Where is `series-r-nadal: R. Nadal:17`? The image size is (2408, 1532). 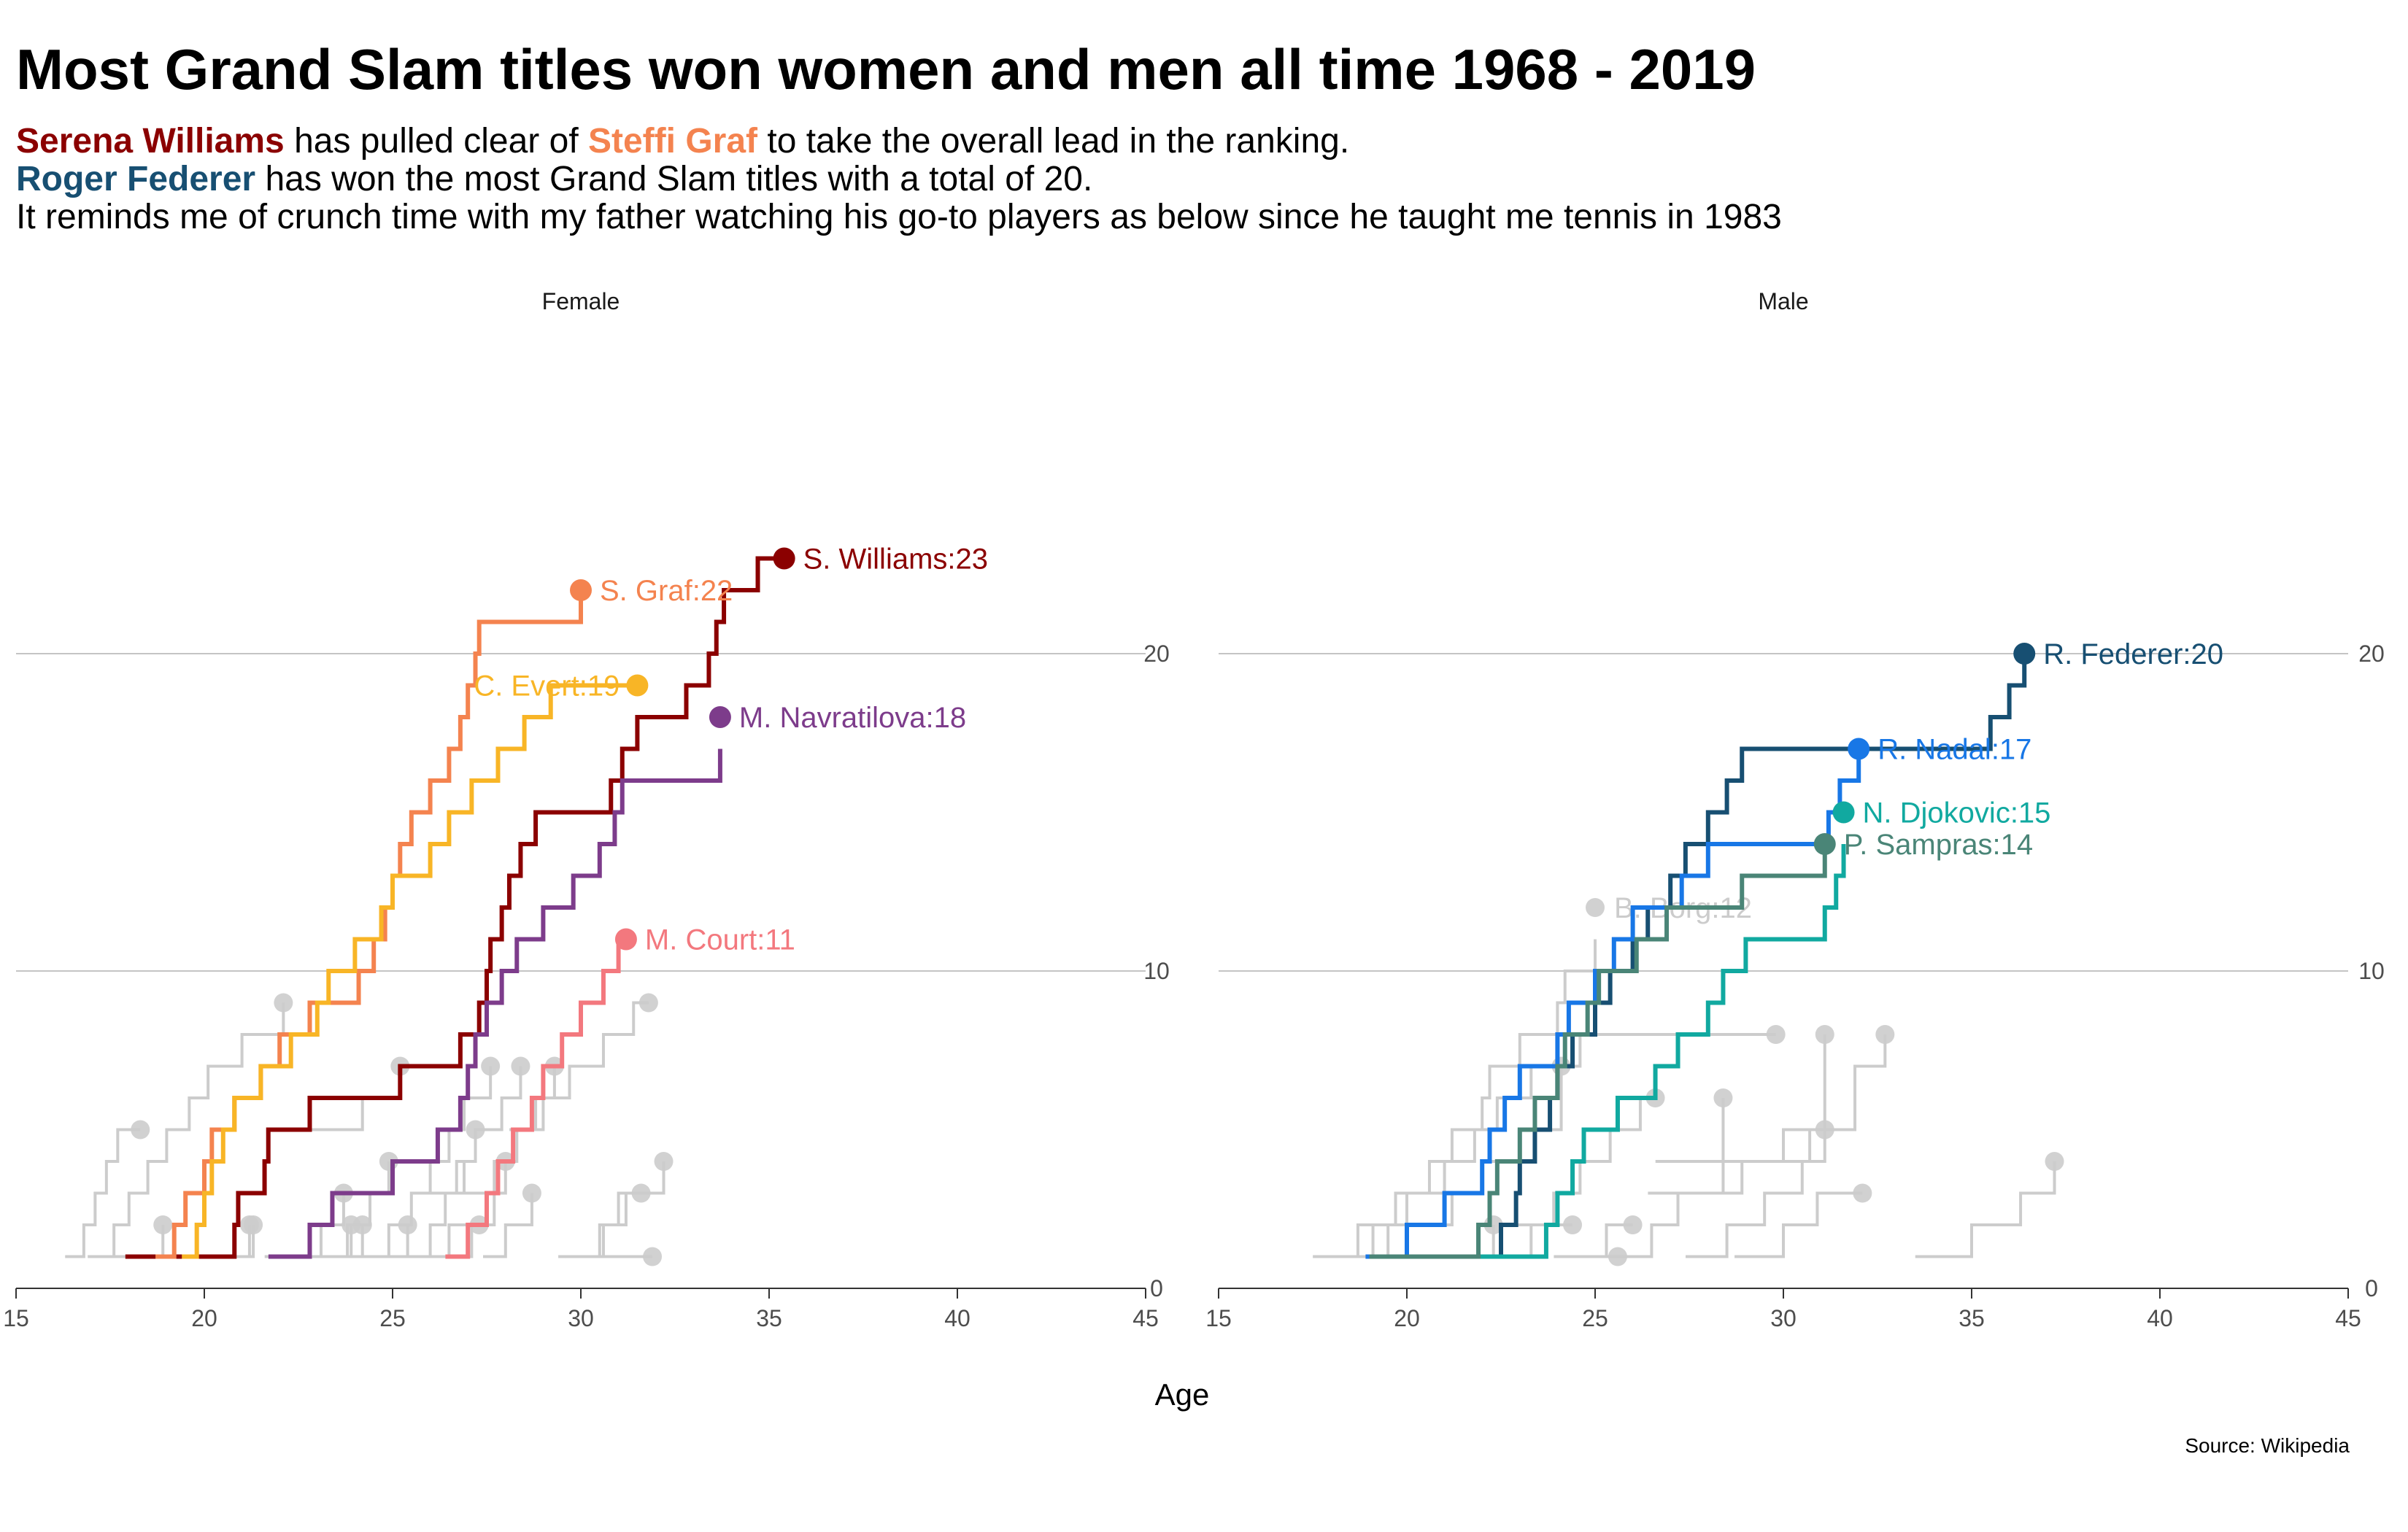
series-r-nadal: R. Nadal:17 is located at coordinates (1698, 996).